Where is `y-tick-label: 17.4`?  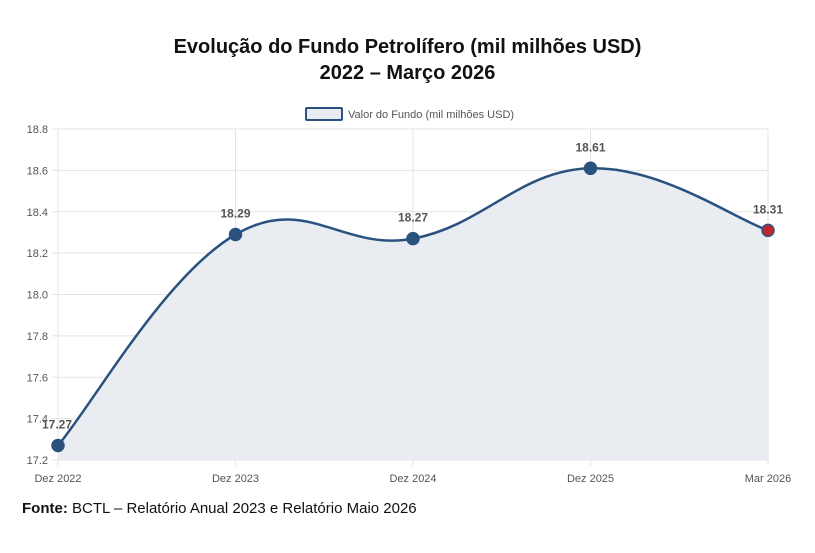 y-tick-label: 17.4 is located at coordinates (37, 420).